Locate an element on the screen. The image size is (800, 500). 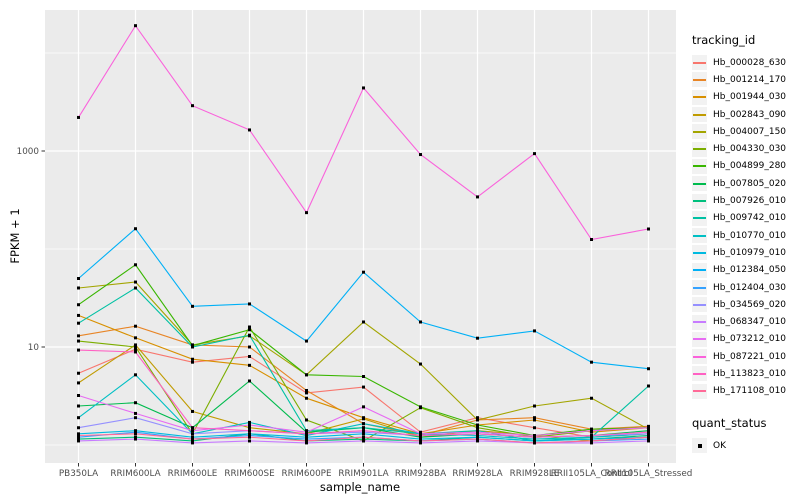
legend-item: Hb_001214_170 is located at coordinates (746, 79).